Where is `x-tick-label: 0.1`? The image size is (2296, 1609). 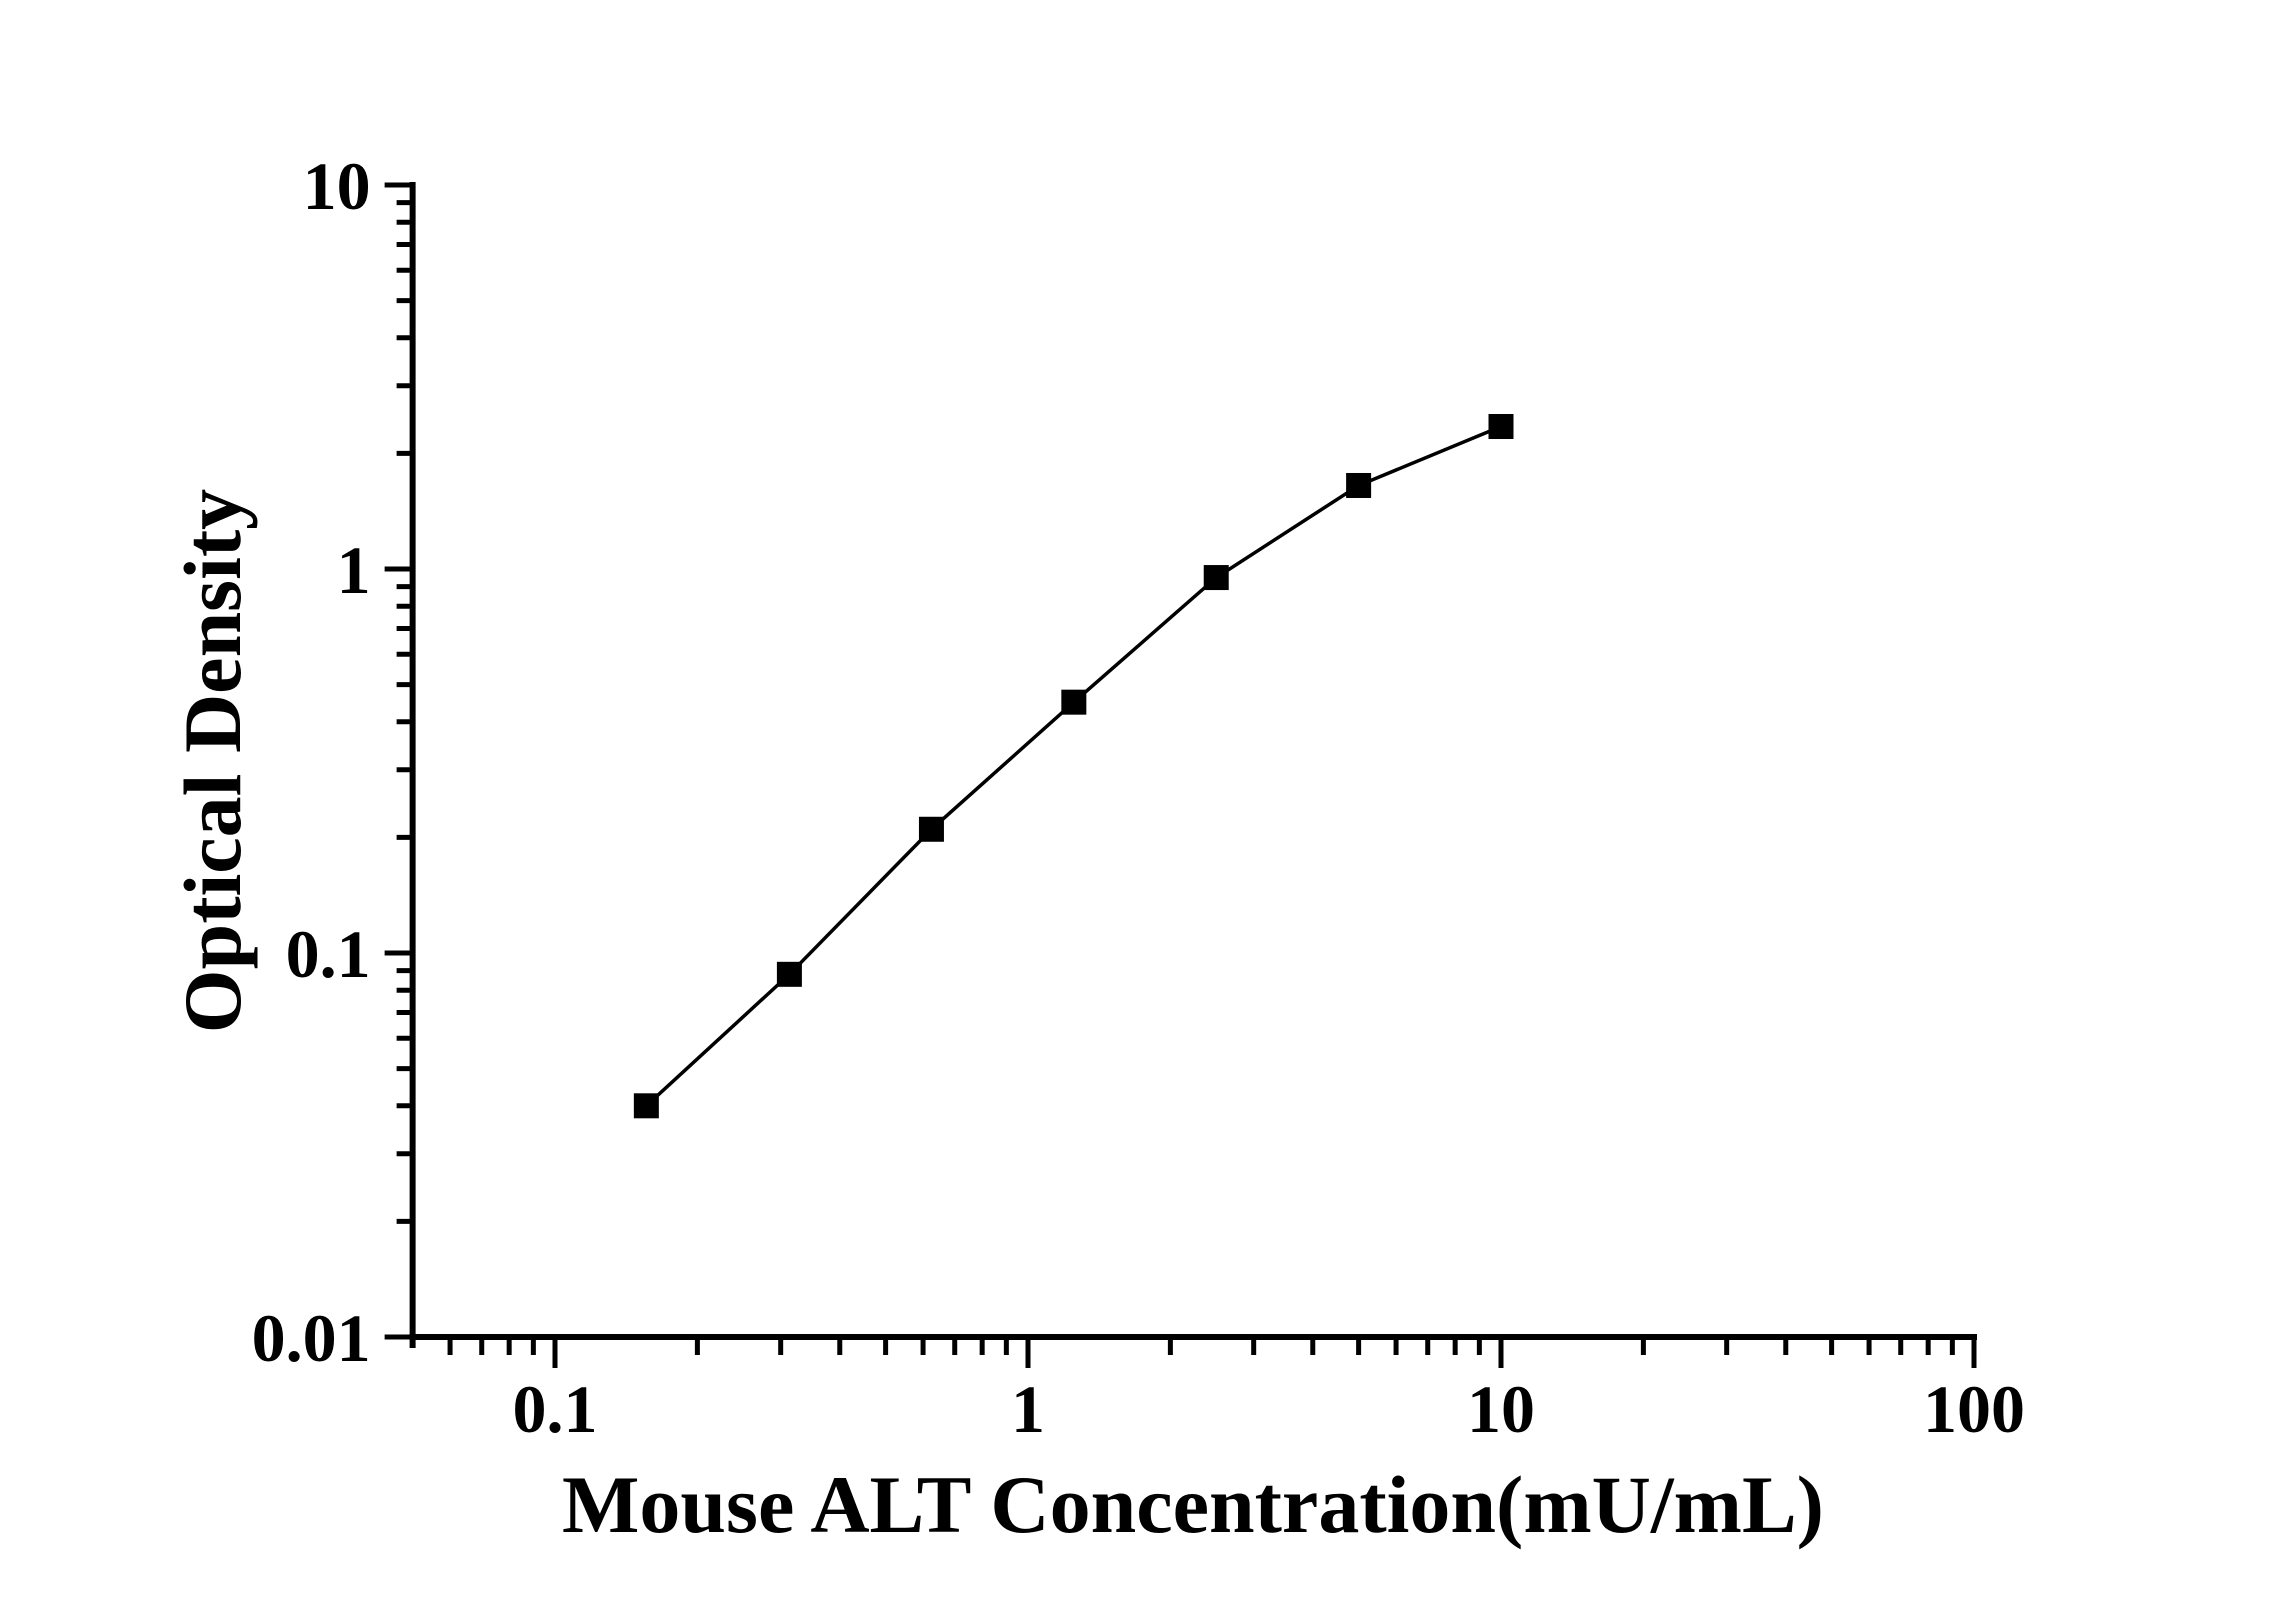 x-tick-label: 0.1 is located at coordinates (555, 1409).